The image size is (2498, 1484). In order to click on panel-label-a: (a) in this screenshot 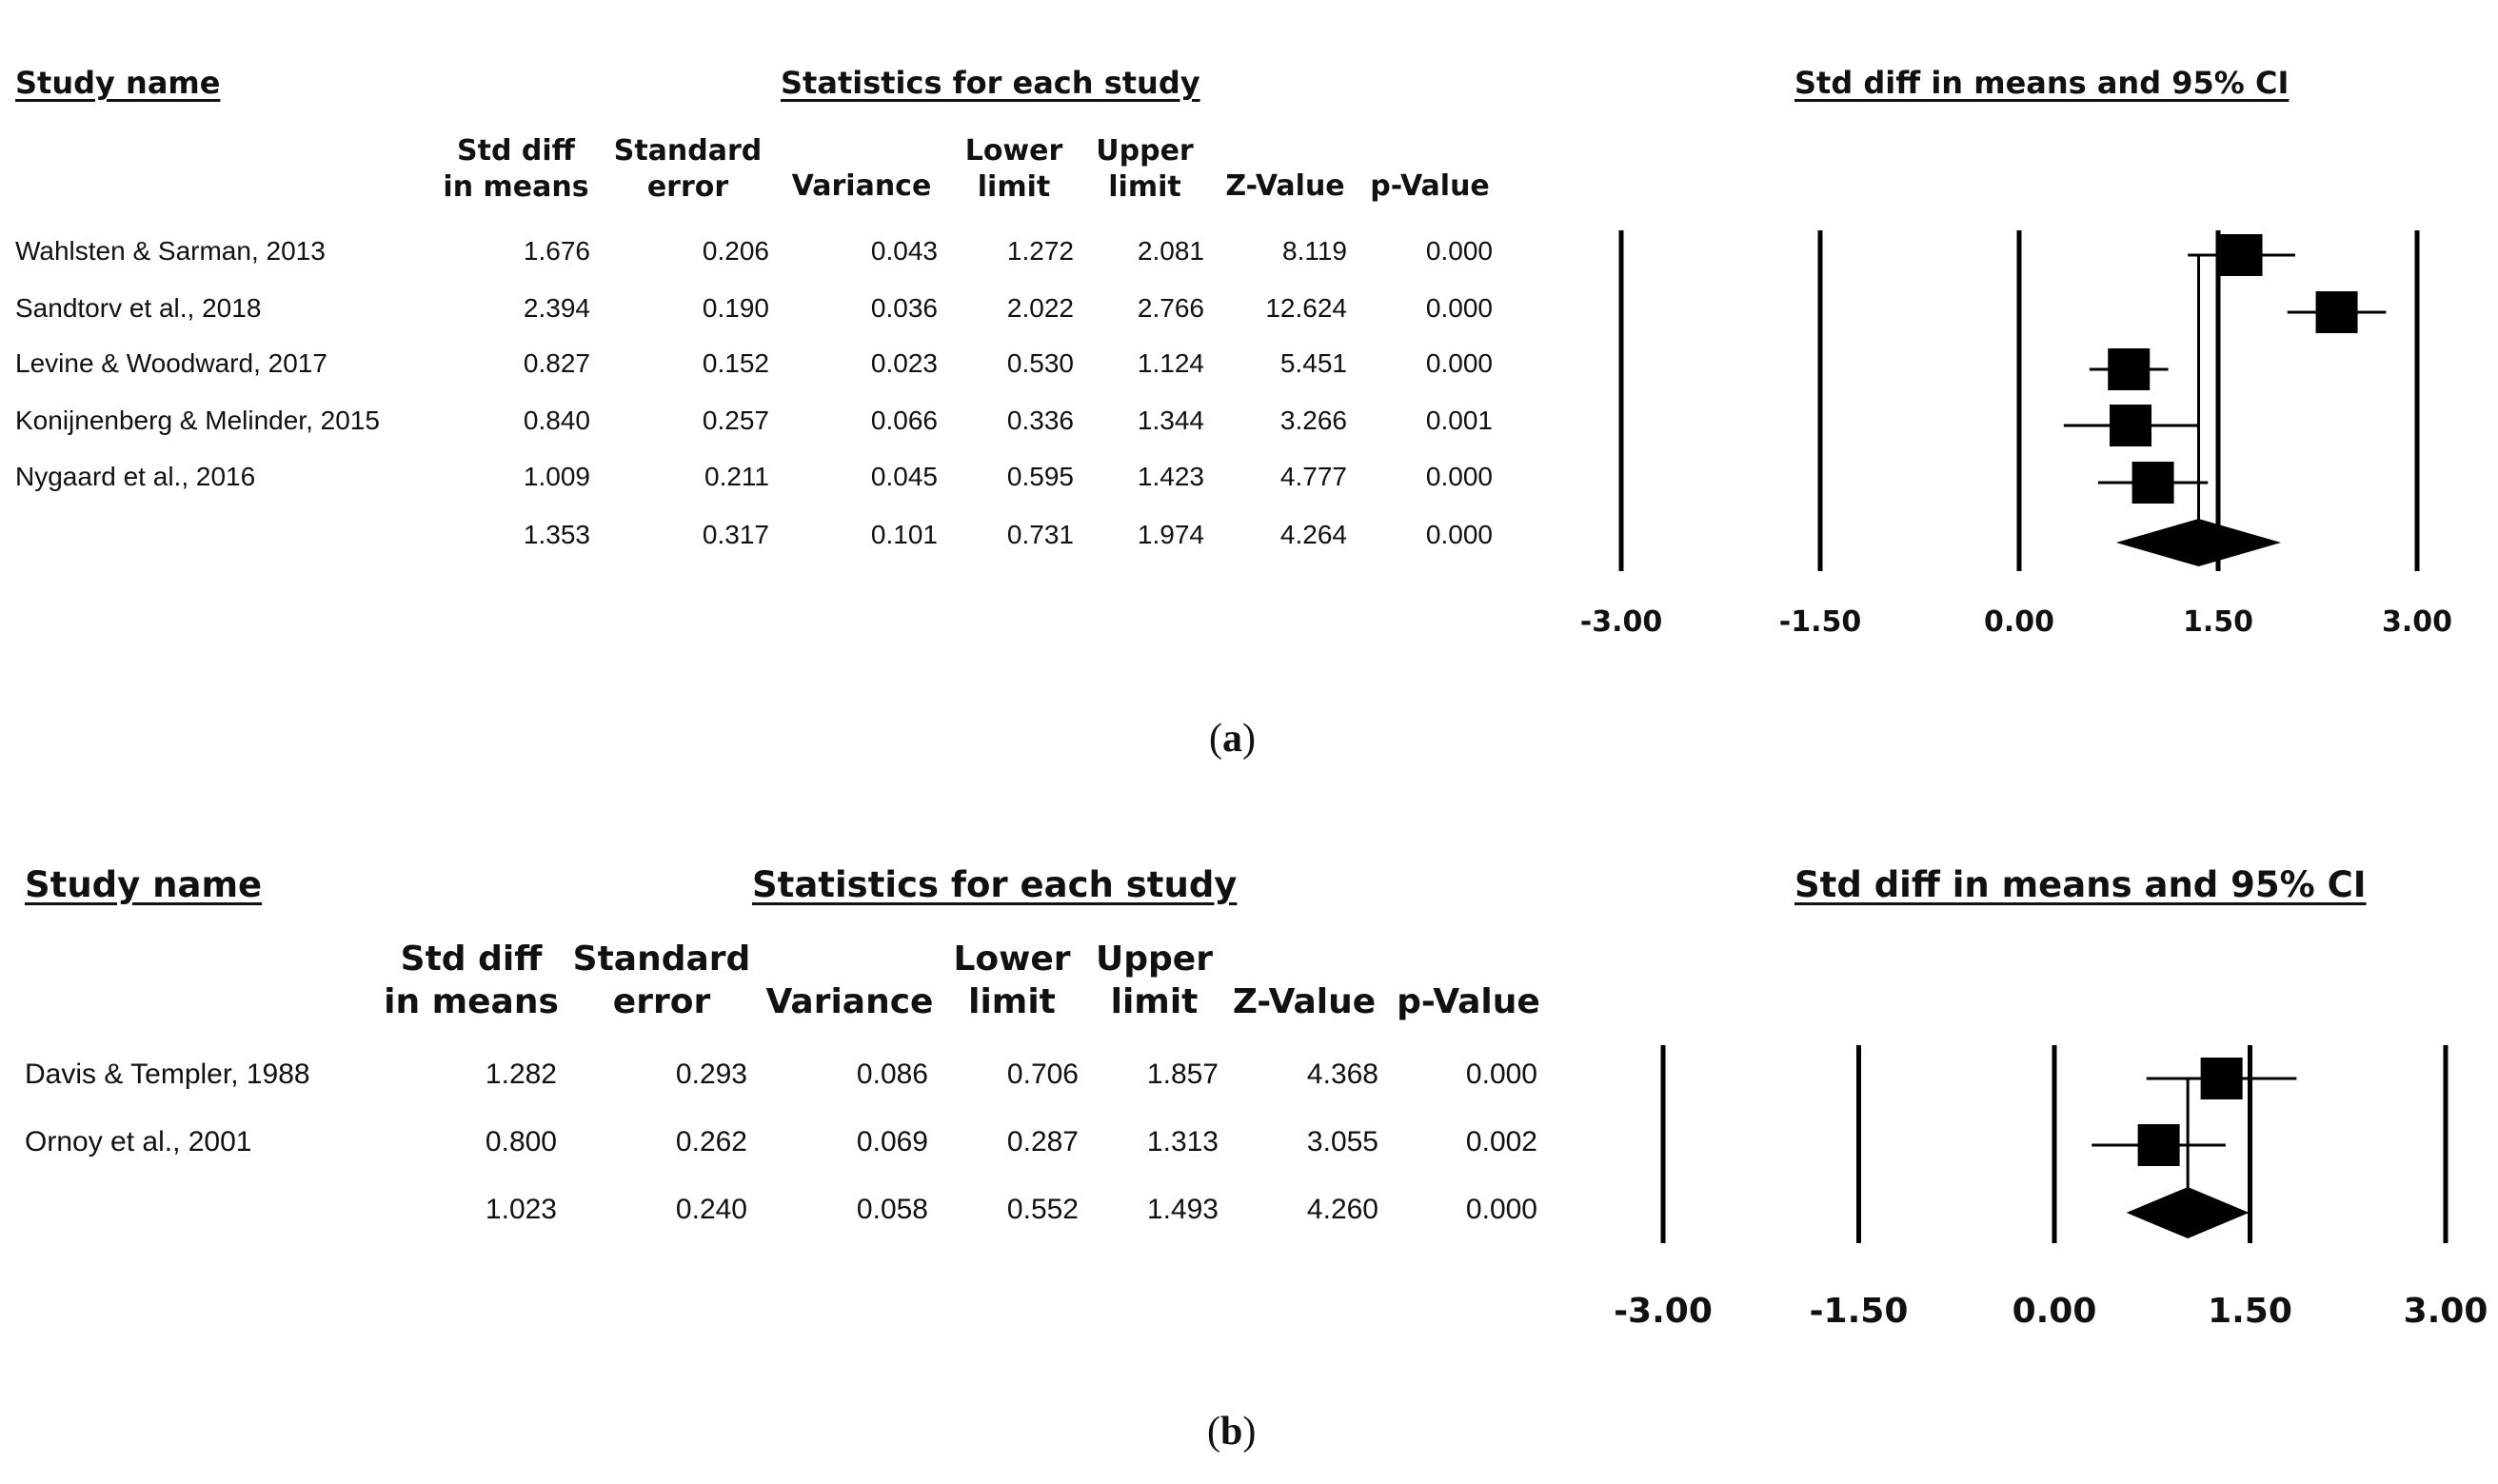, I will do `click(1232, 739)`.